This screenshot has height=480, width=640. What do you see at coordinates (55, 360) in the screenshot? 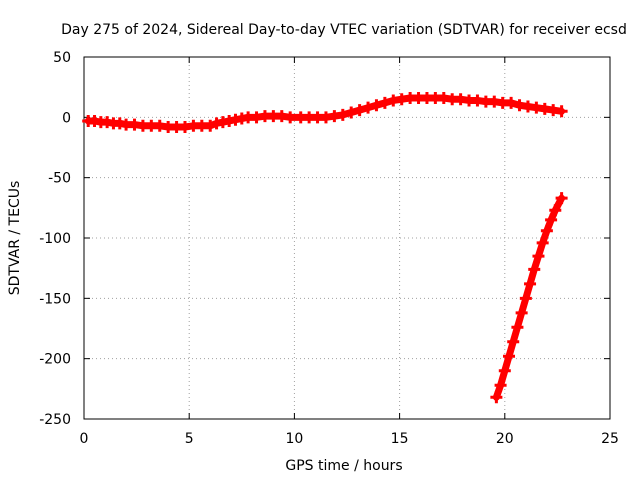
I see `y-tick-label: -200` at bounding box center [55, 360].